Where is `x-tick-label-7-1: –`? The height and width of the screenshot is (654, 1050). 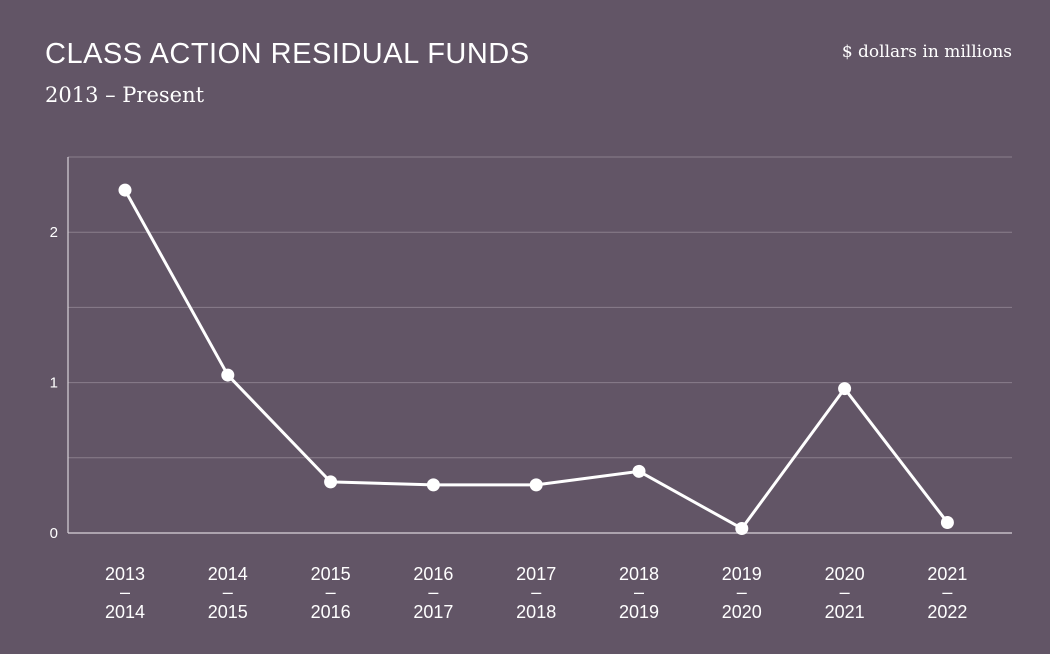 x-tick-label-7-1: – is located at coordinates (845, 592).